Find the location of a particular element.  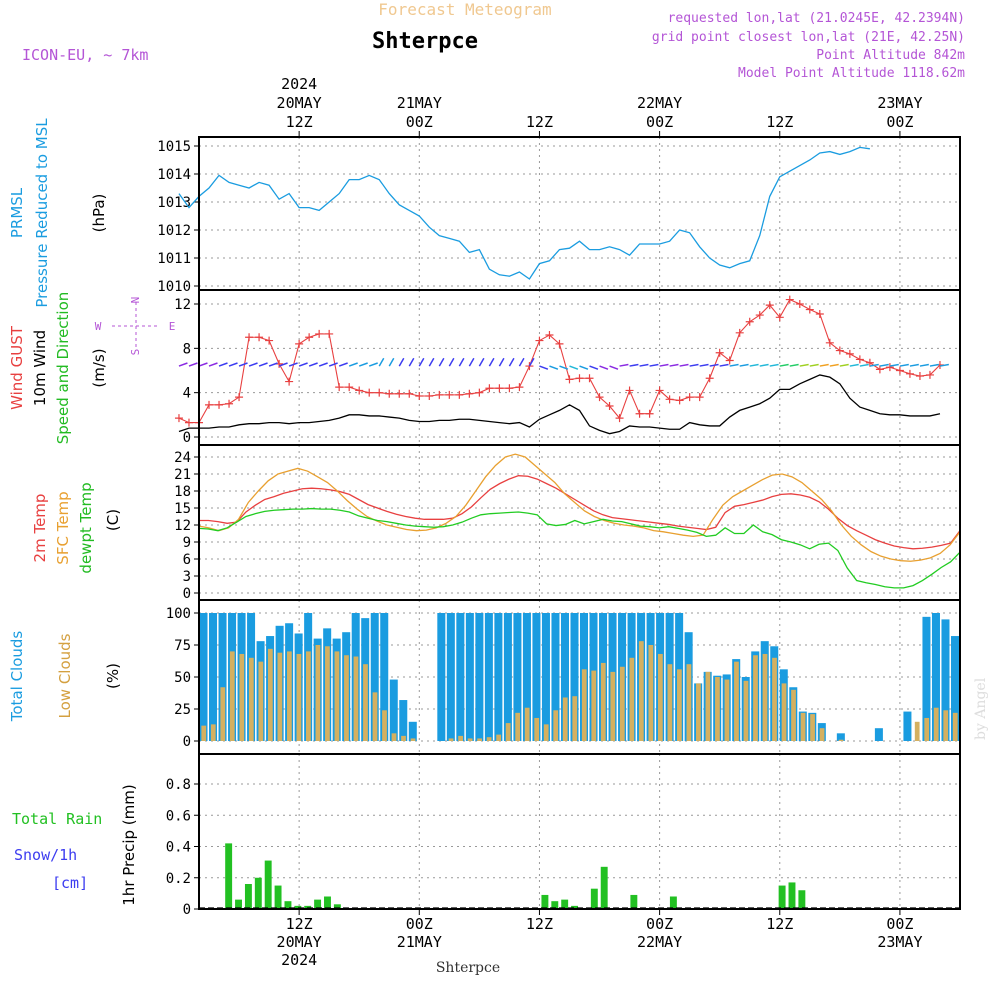

compass-south: S is located at coordinates (135, 352).